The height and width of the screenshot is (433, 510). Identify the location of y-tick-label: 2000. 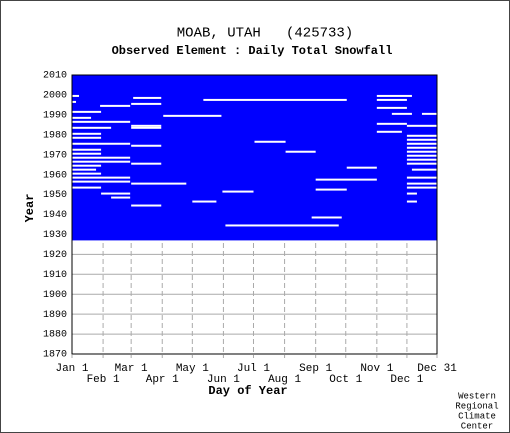
(55, 96).